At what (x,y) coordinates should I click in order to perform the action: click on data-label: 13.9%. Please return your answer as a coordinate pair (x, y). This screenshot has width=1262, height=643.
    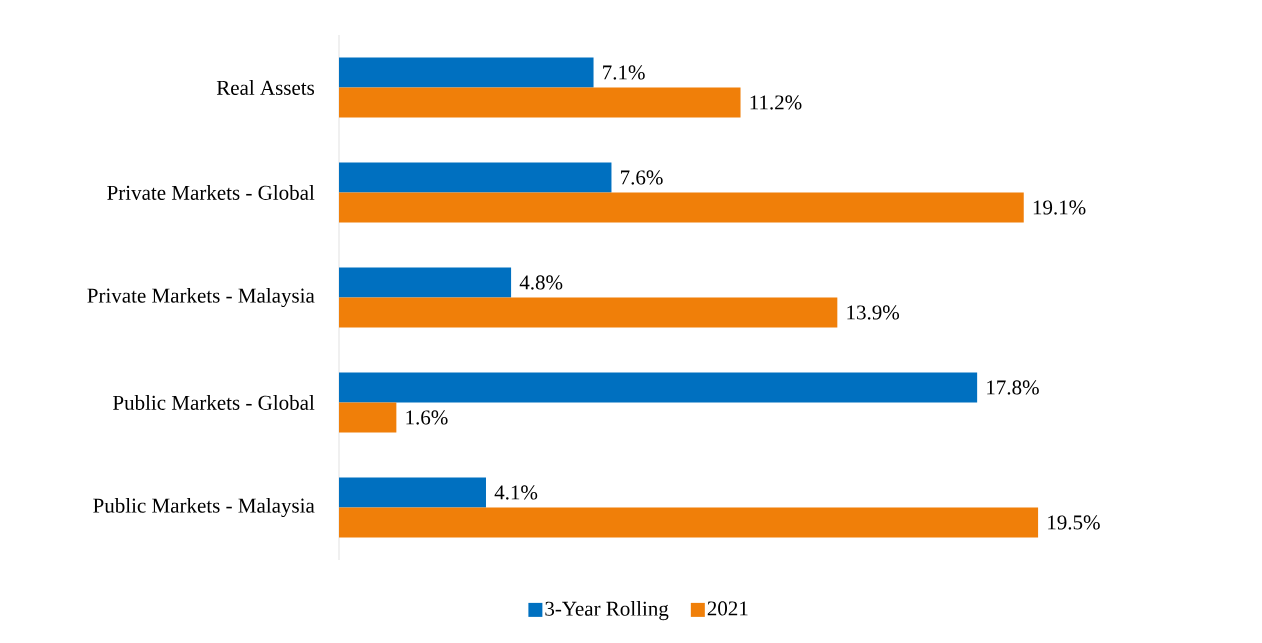
    Looking at the image, I should click on (873, 312).